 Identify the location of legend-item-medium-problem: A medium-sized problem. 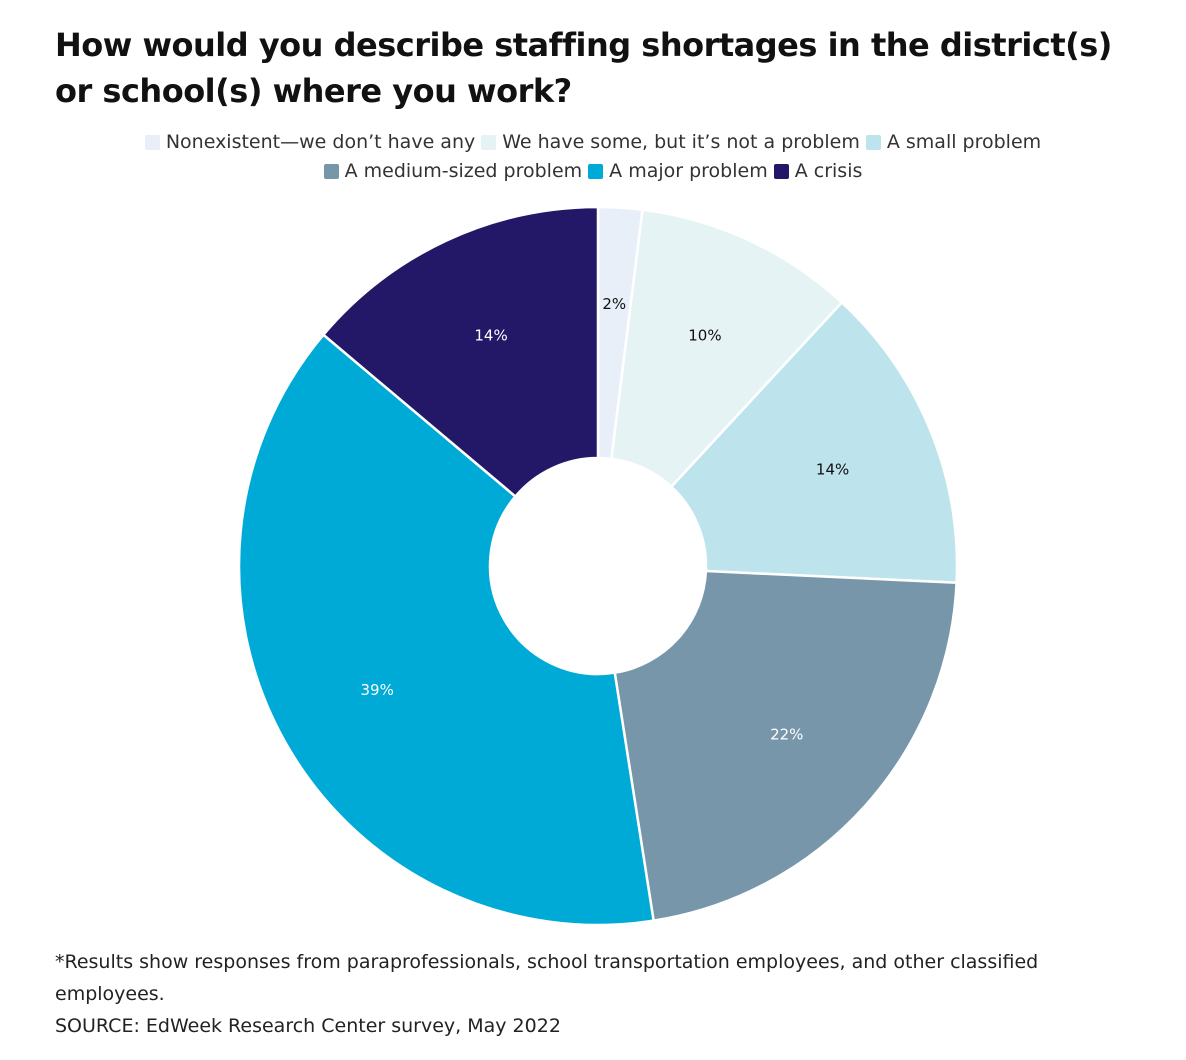
(453, 171).